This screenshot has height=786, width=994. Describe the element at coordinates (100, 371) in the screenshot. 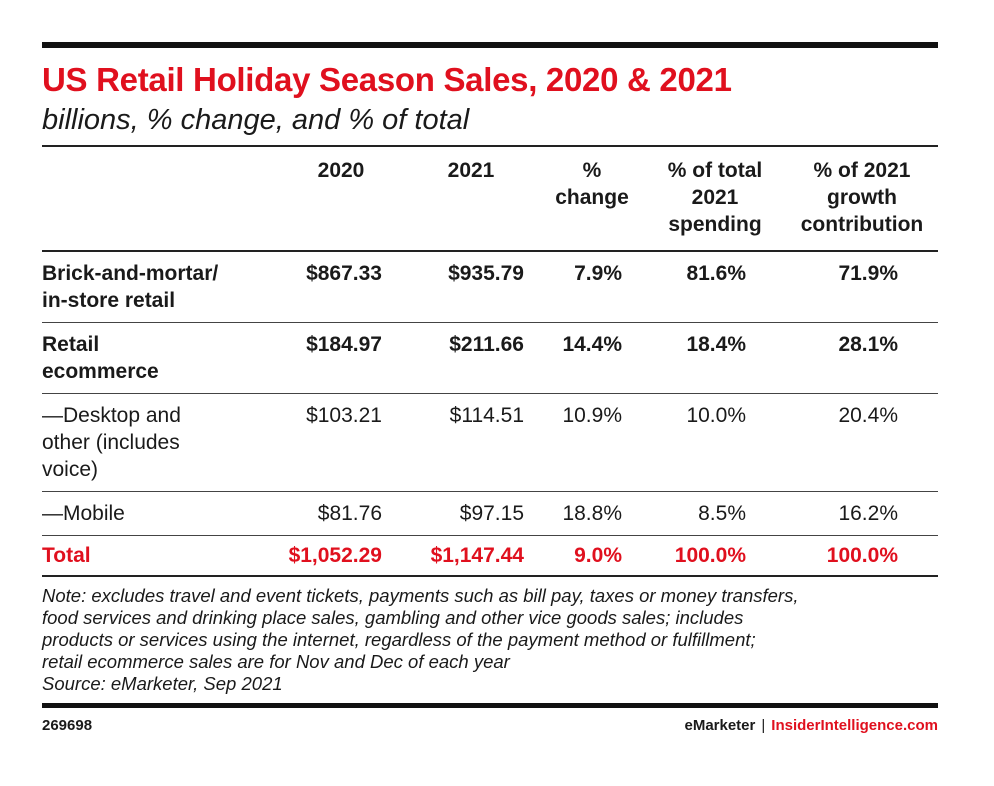

I see `row-label-line: ecommerce` at that location.